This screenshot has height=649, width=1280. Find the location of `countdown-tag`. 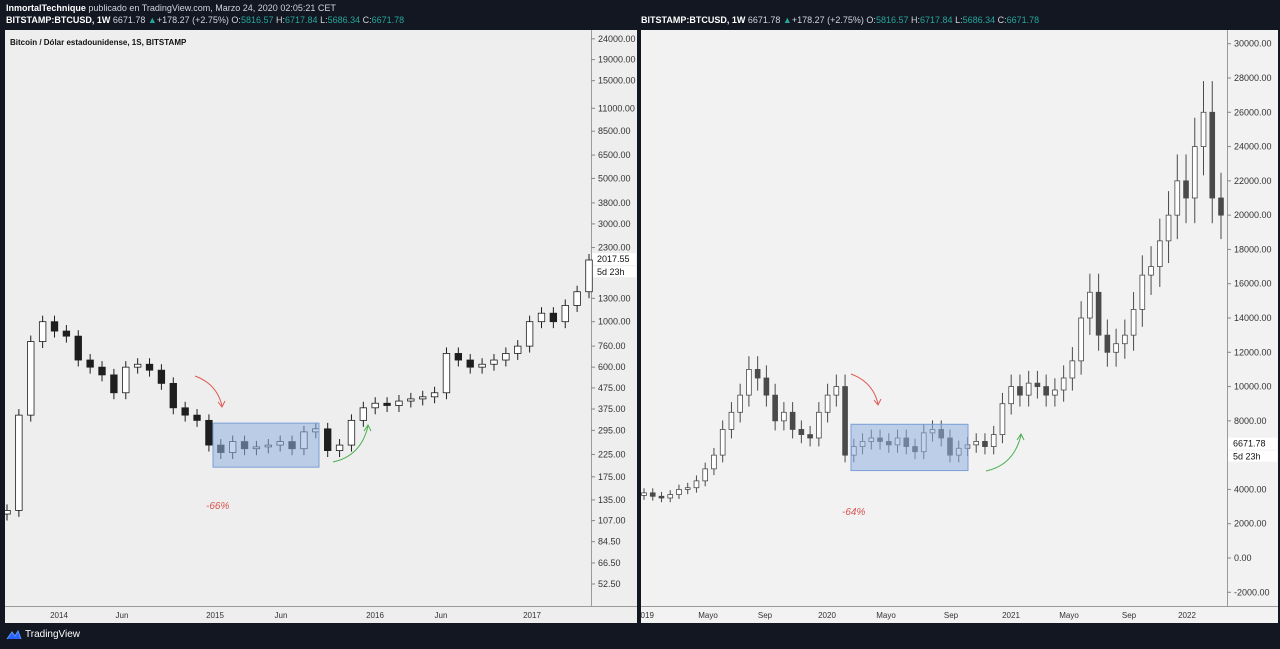

countdown-tag is located at coordinates (614, 272).